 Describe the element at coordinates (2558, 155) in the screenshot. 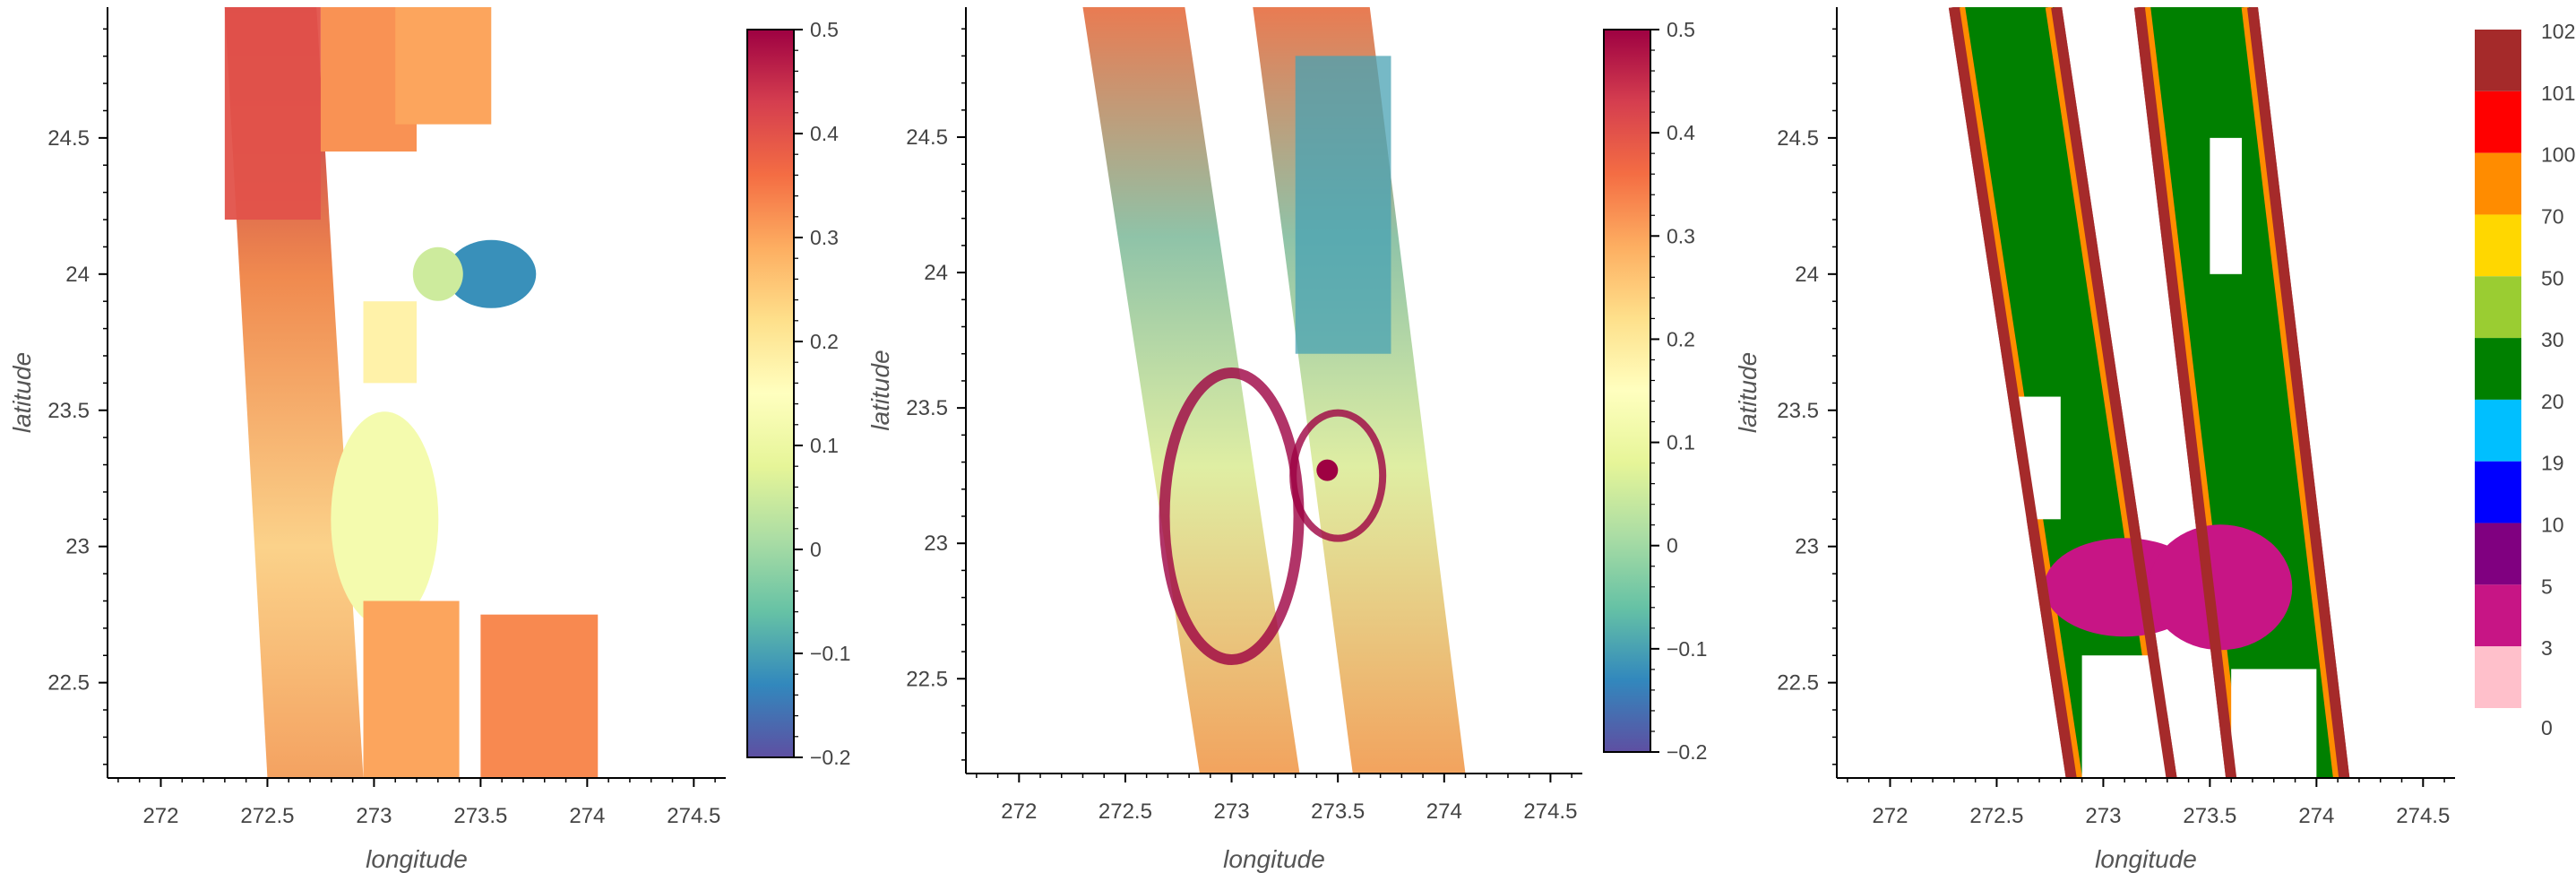

I see `legend-label: 100` at that location.